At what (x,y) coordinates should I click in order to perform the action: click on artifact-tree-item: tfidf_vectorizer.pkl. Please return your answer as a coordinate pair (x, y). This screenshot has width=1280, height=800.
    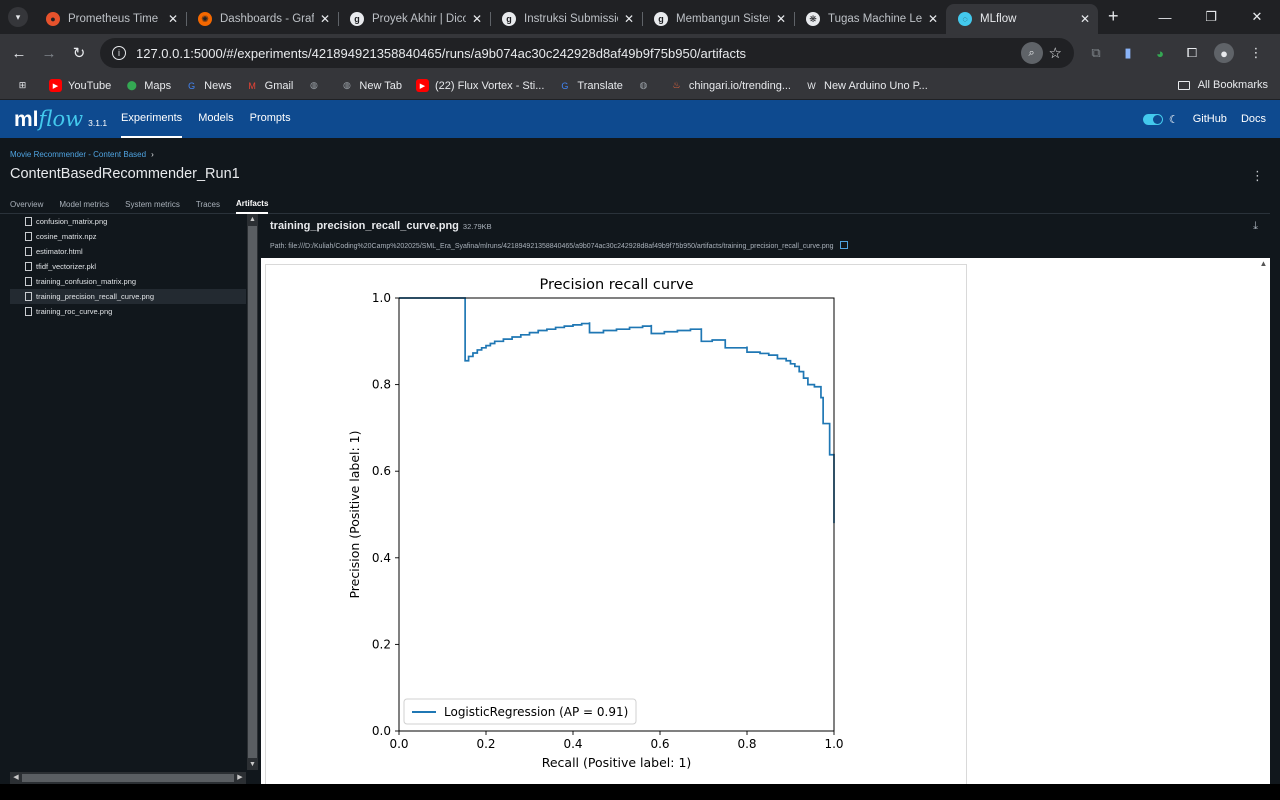
    Looking at the image, I should click on (128, 266).